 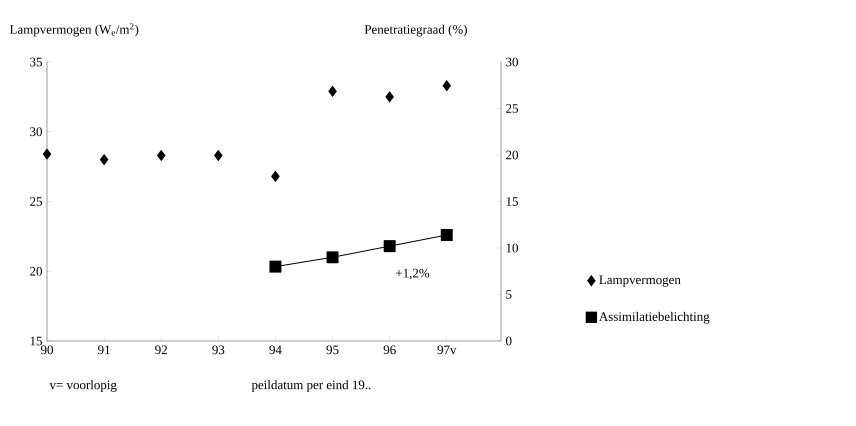 I want to click on y2-tick-label: 0, so click(x=509, y=341).